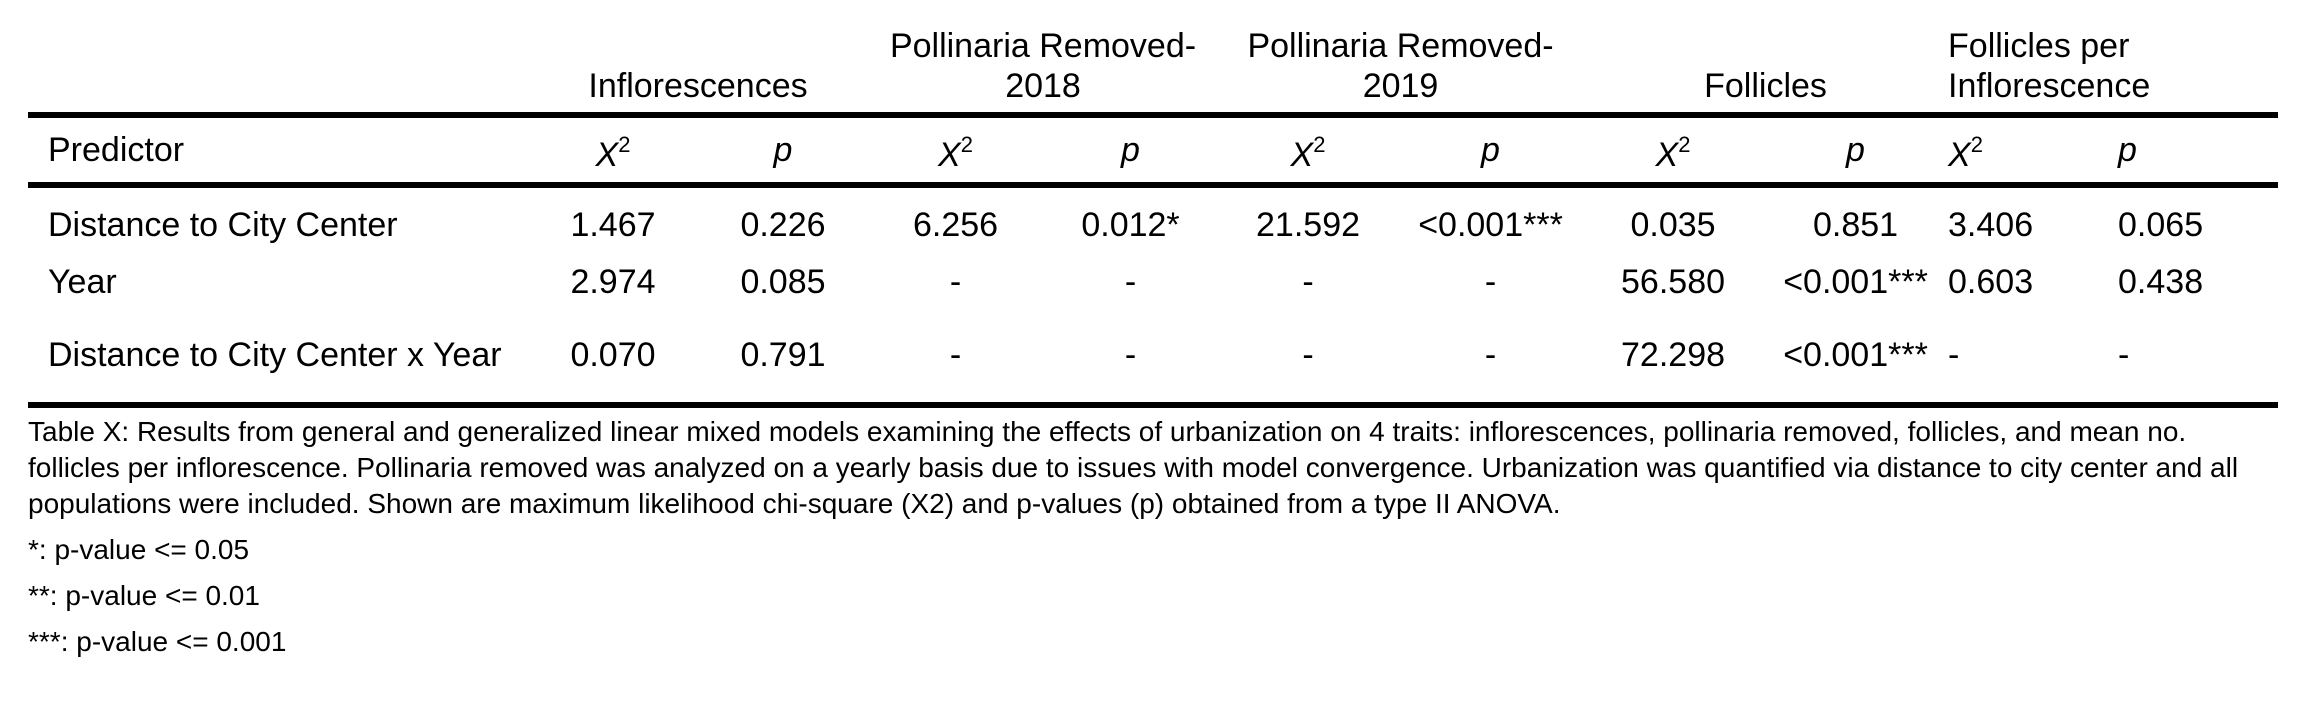 Image resolution: width=2307 pixels, height=705 pixels. Describe the element at coordinates (278, 70) in the screenshot. I see `empty-header-cell` at that location.